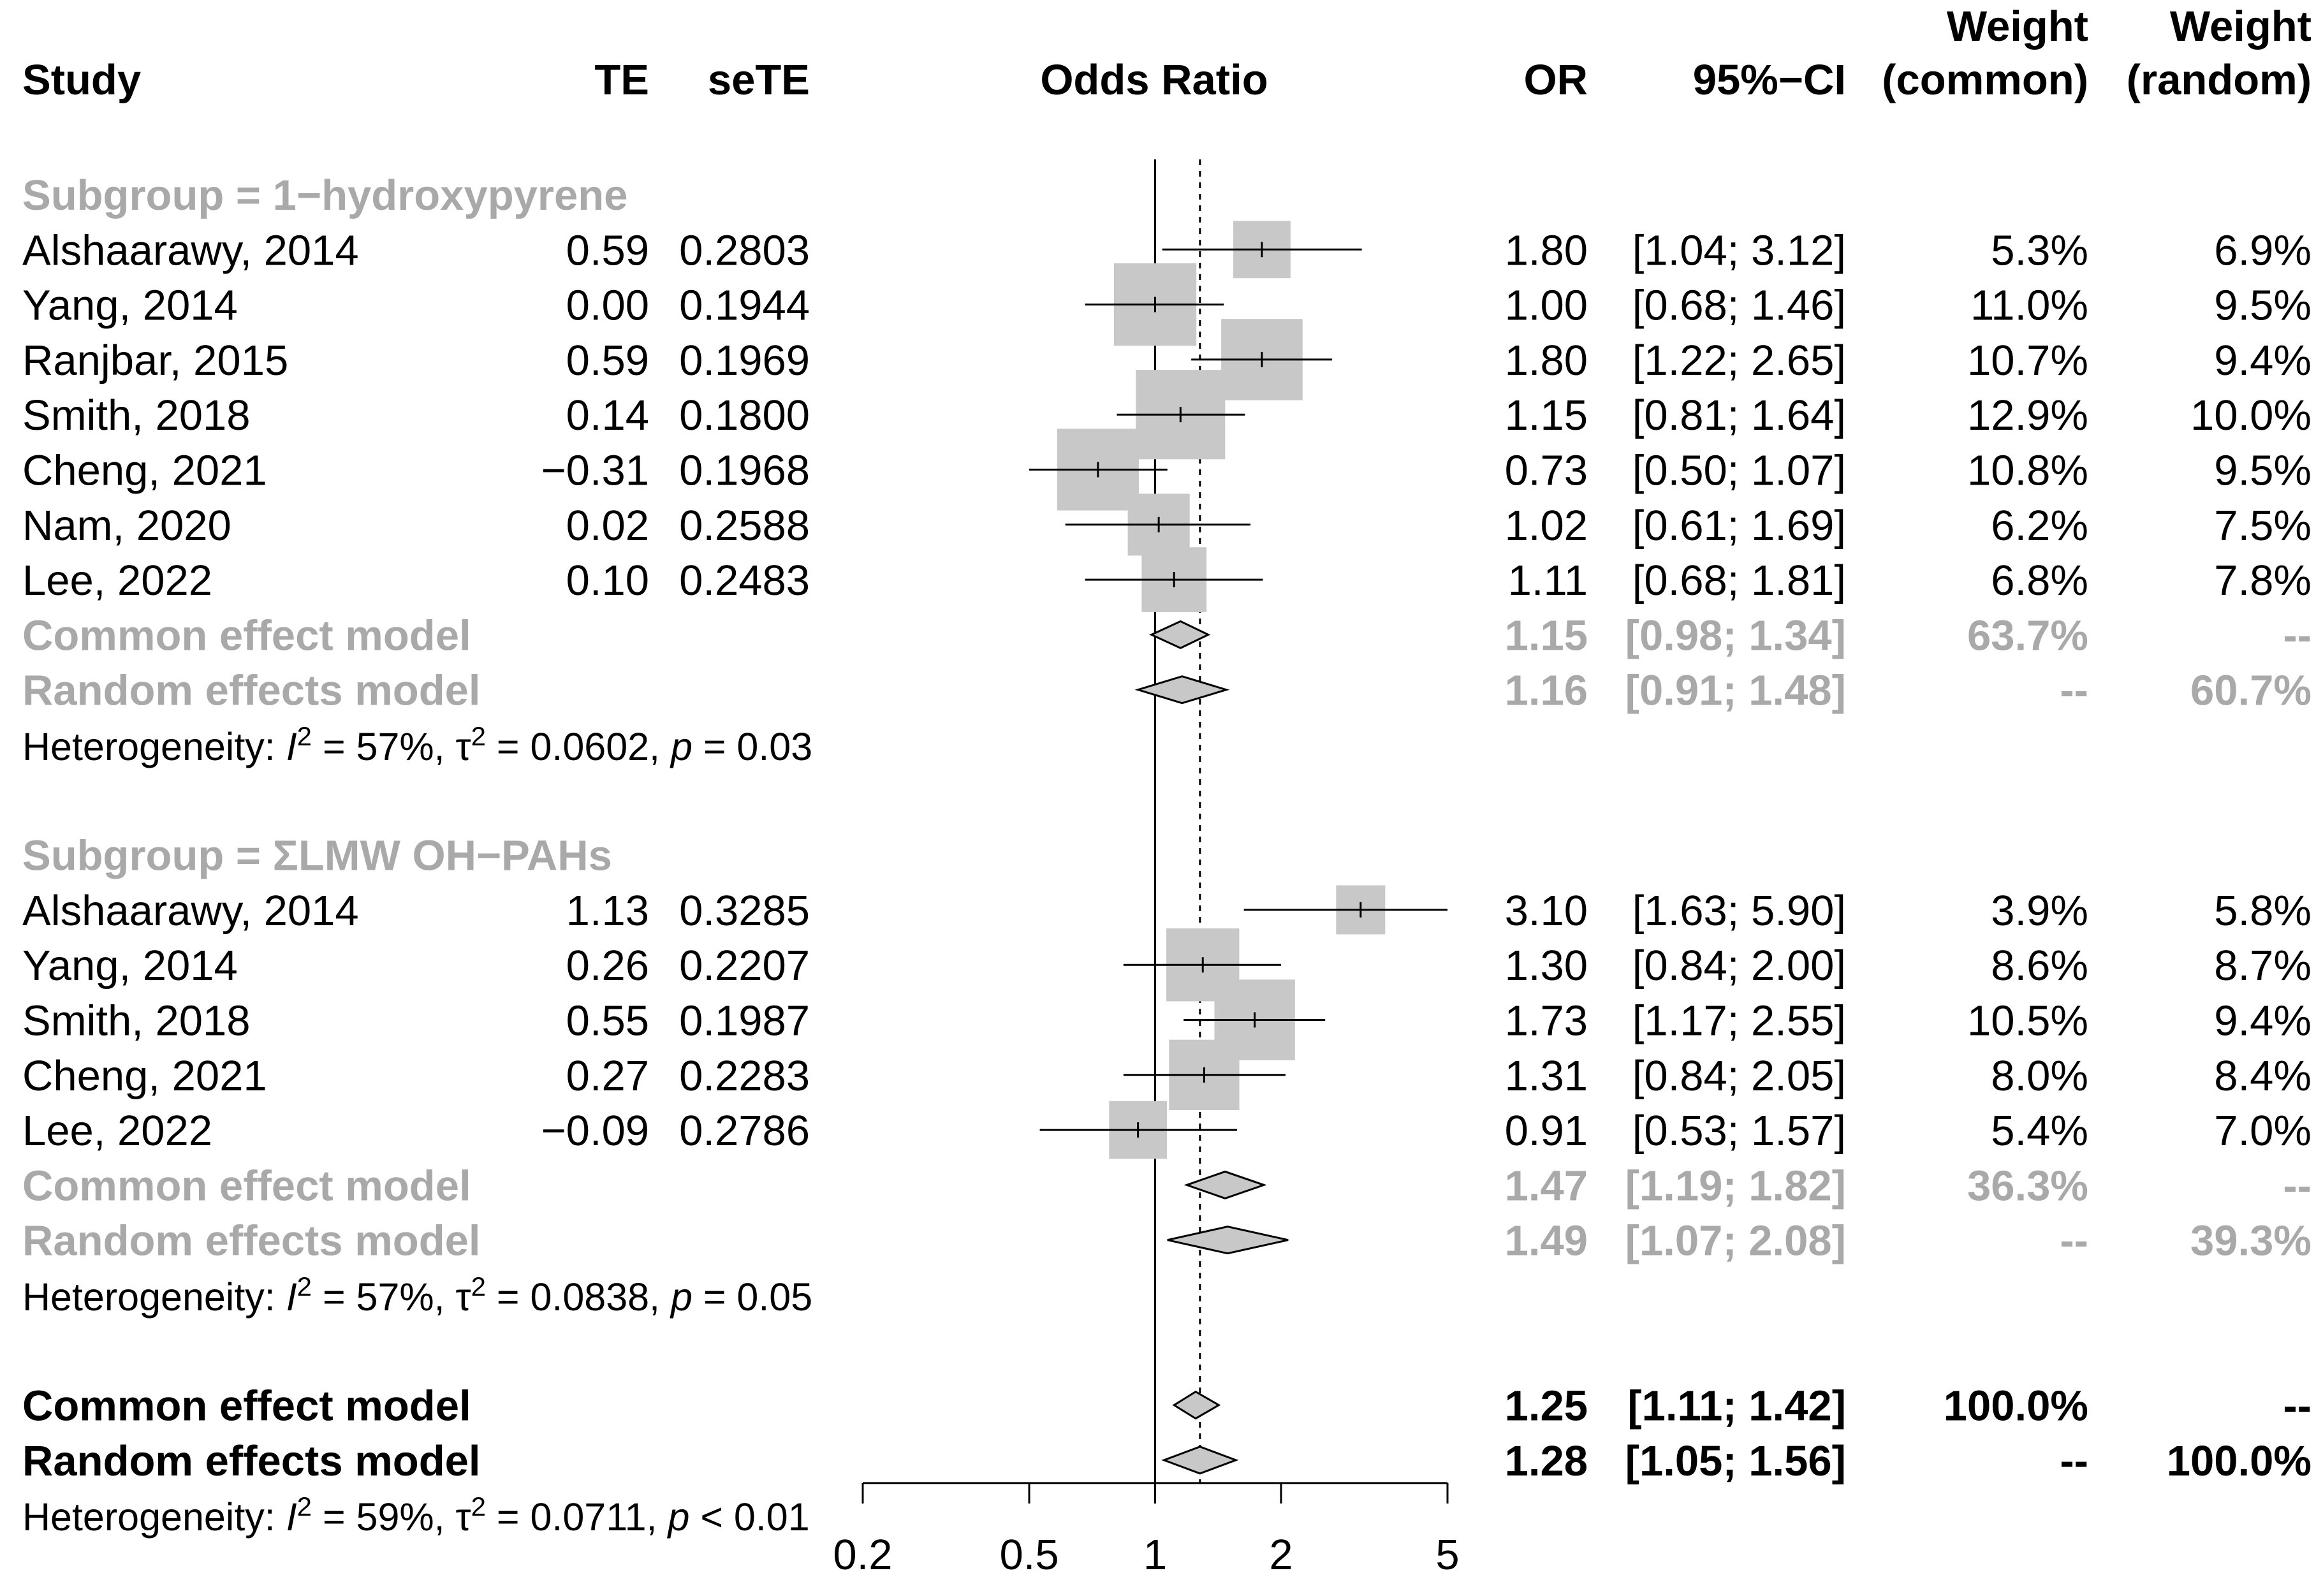 The height and width of the screenshot is (1596, 2323). I want to click on study-sete: 0.2786, so click(744, 1131).